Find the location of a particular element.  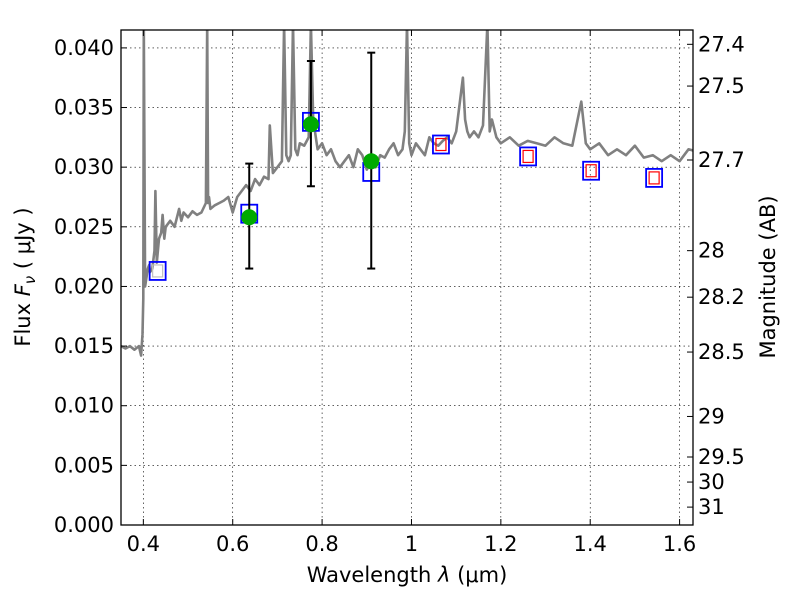

y-tick-label: 0.020 is located at coordinates (84, 286).